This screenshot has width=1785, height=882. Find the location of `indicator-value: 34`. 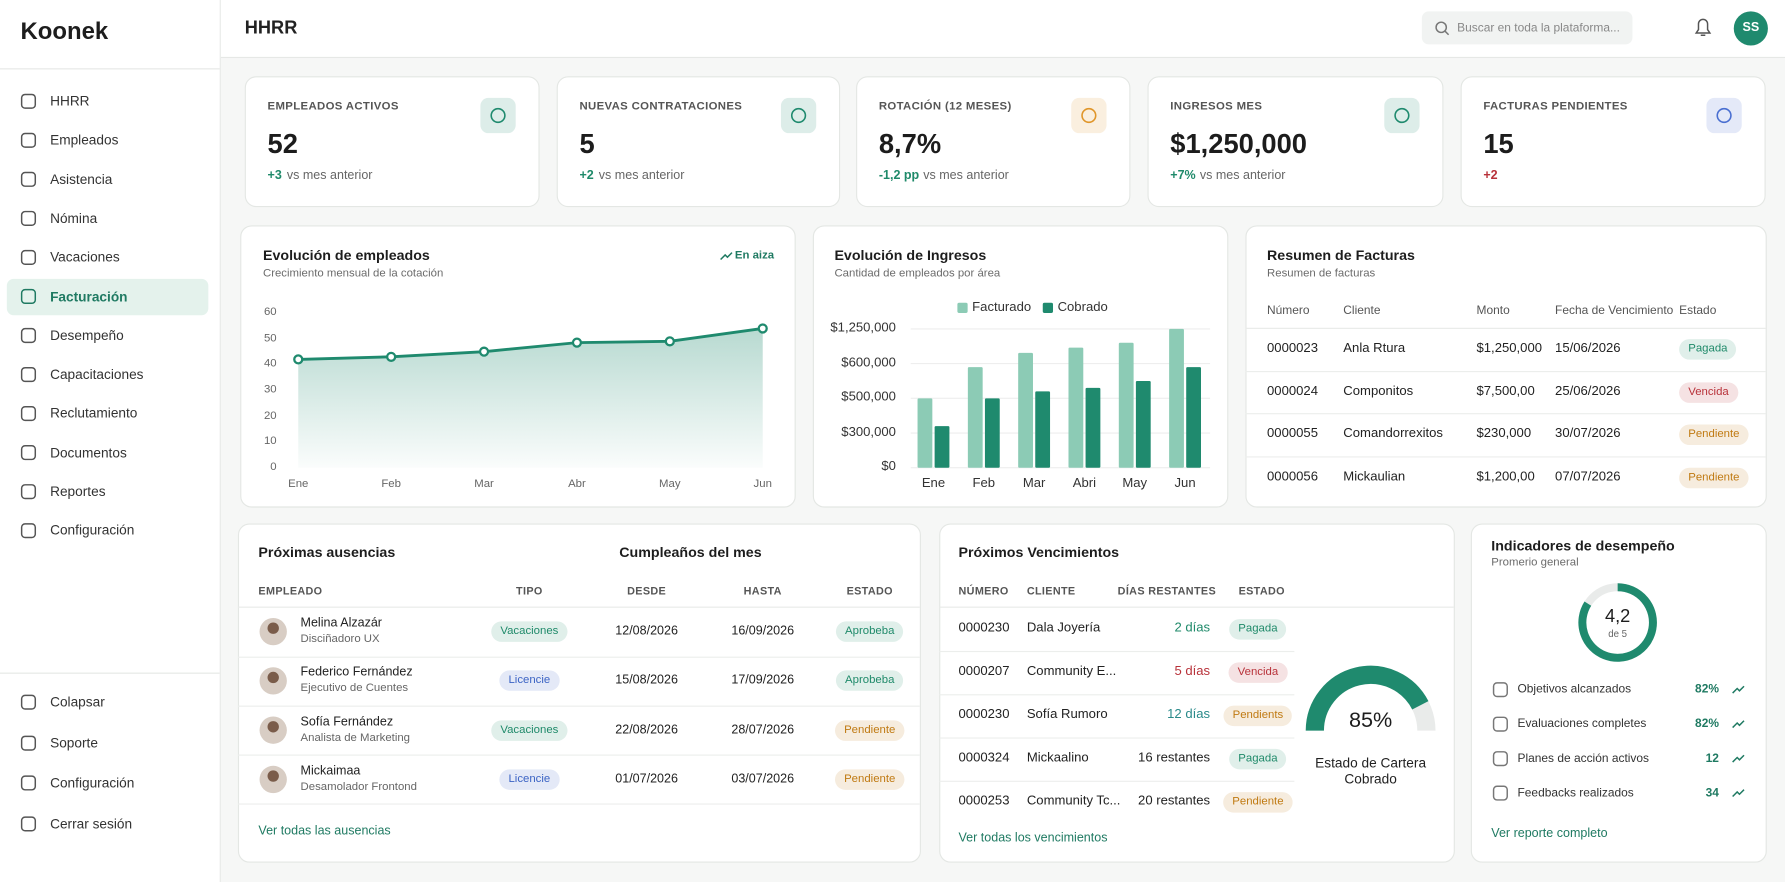

indicator-value: 34 is located at coordinates (1712, 792).